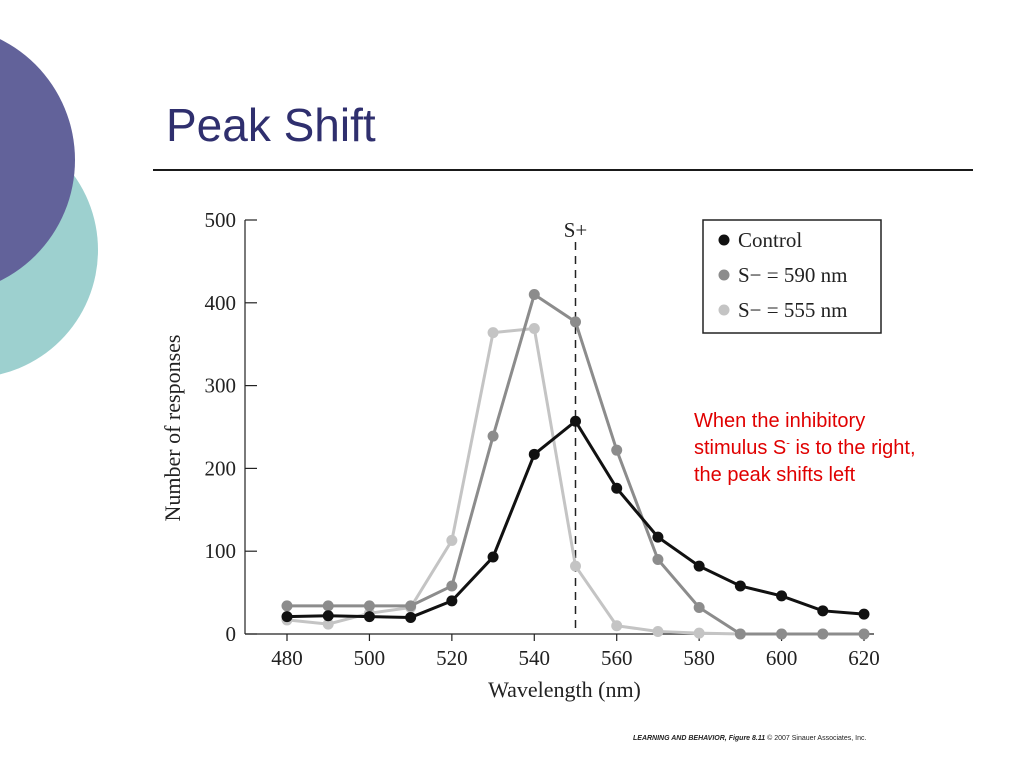  I want to click on x-tick-label: 500, so click(370, 658).